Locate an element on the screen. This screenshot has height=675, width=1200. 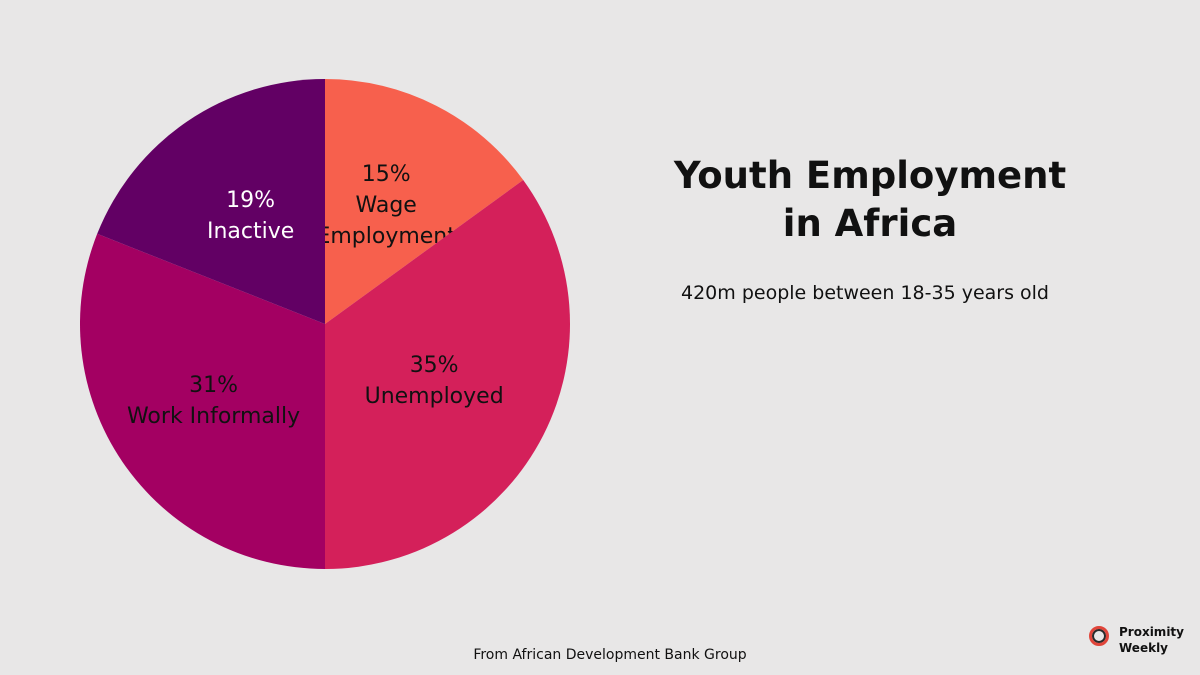
brand-name-line-2: Weekly is located at coordinates (1144, 648).